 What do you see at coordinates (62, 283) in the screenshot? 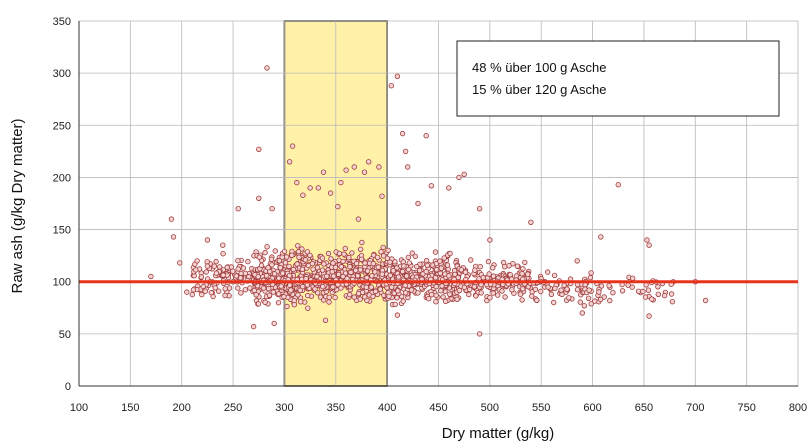
I see `y-tick-label-100: 100` at bounding box center [62, 283].